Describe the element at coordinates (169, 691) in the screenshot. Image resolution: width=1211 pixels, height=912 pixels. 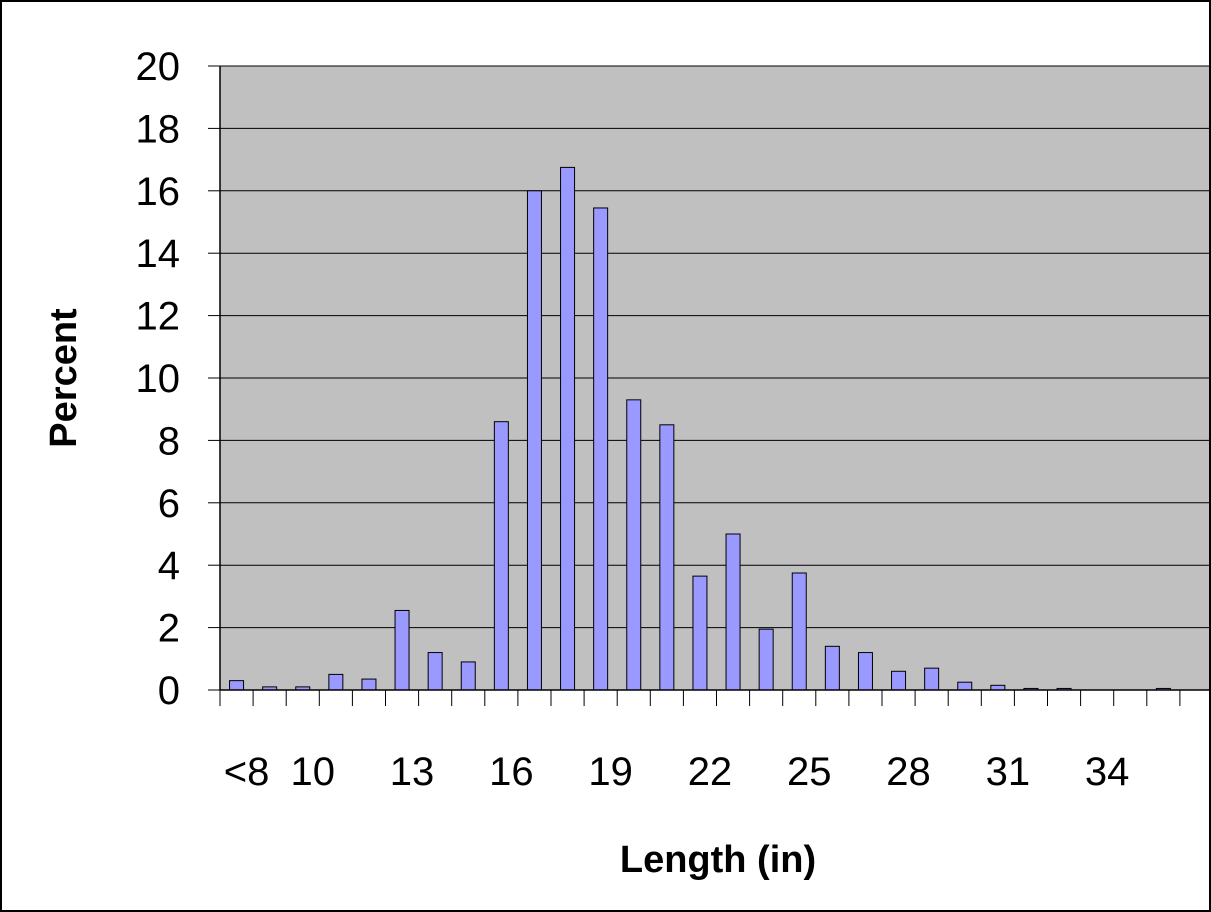
I see `y-tick-label: 0` at that location.